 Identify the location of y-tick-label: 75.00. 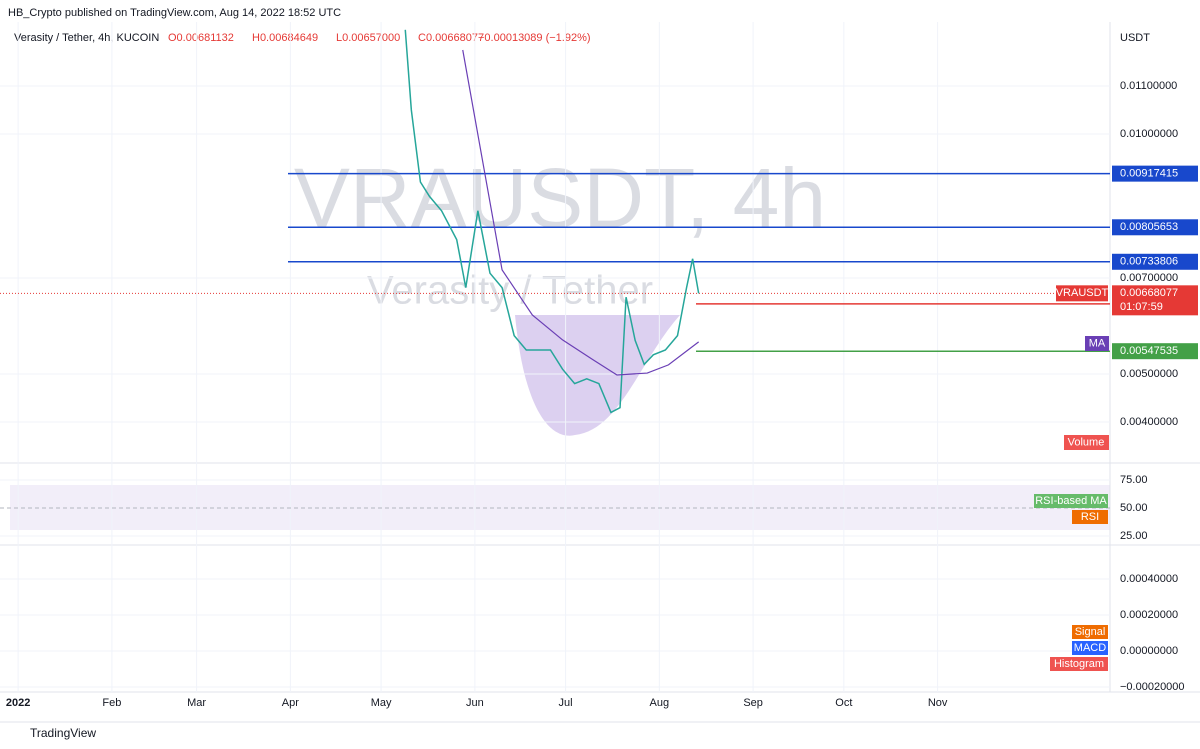
(1134, 480).